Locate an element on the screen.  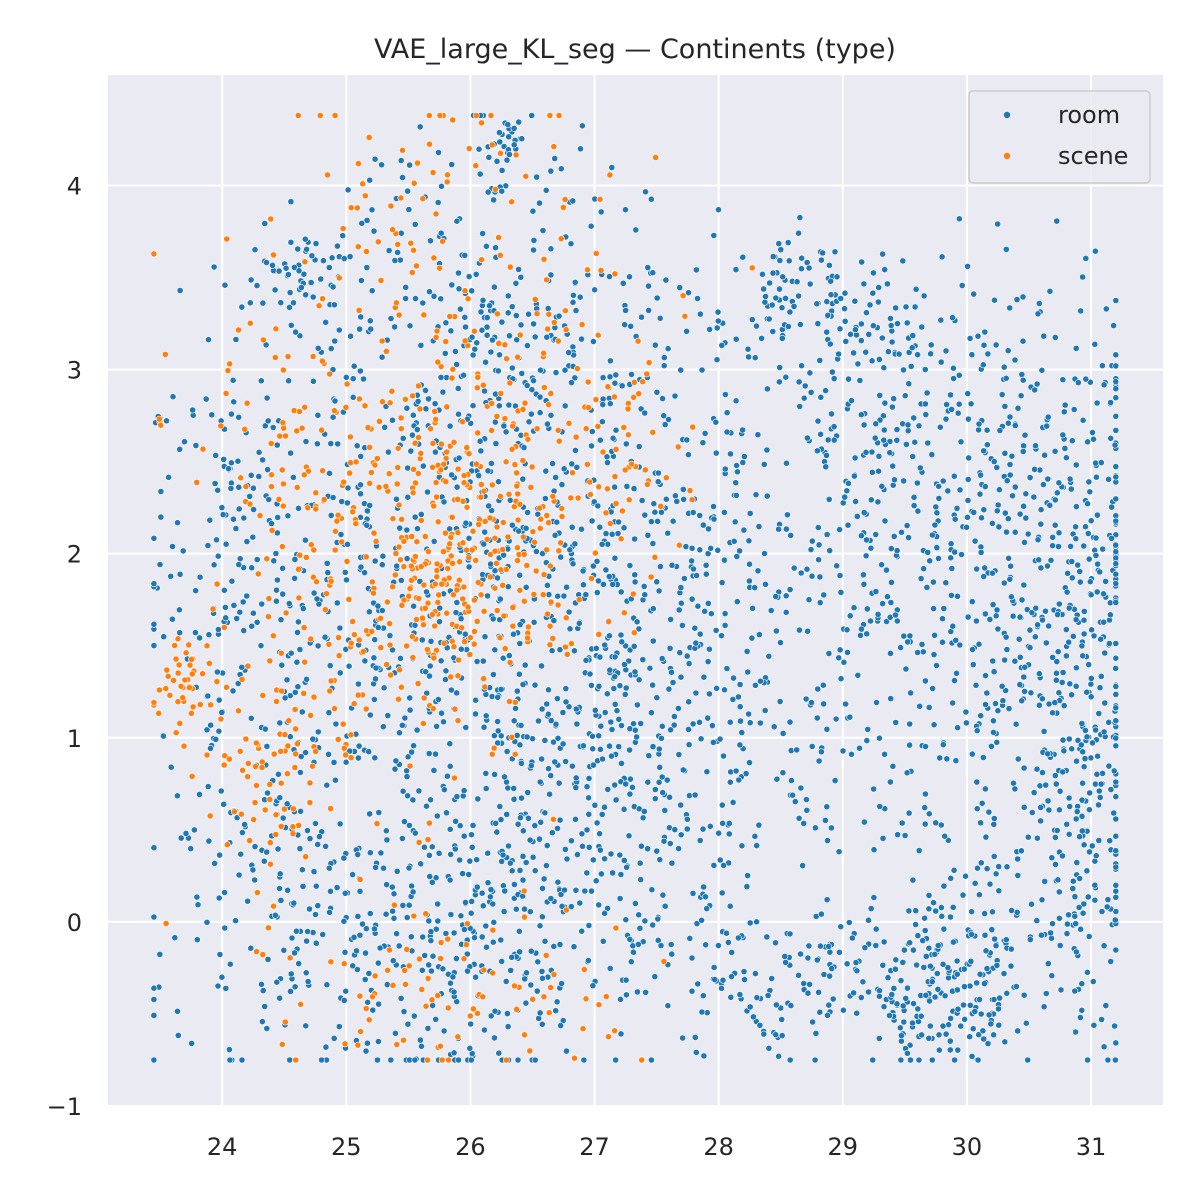
y-tick-label: 1 is located at coordinates (74, 739).